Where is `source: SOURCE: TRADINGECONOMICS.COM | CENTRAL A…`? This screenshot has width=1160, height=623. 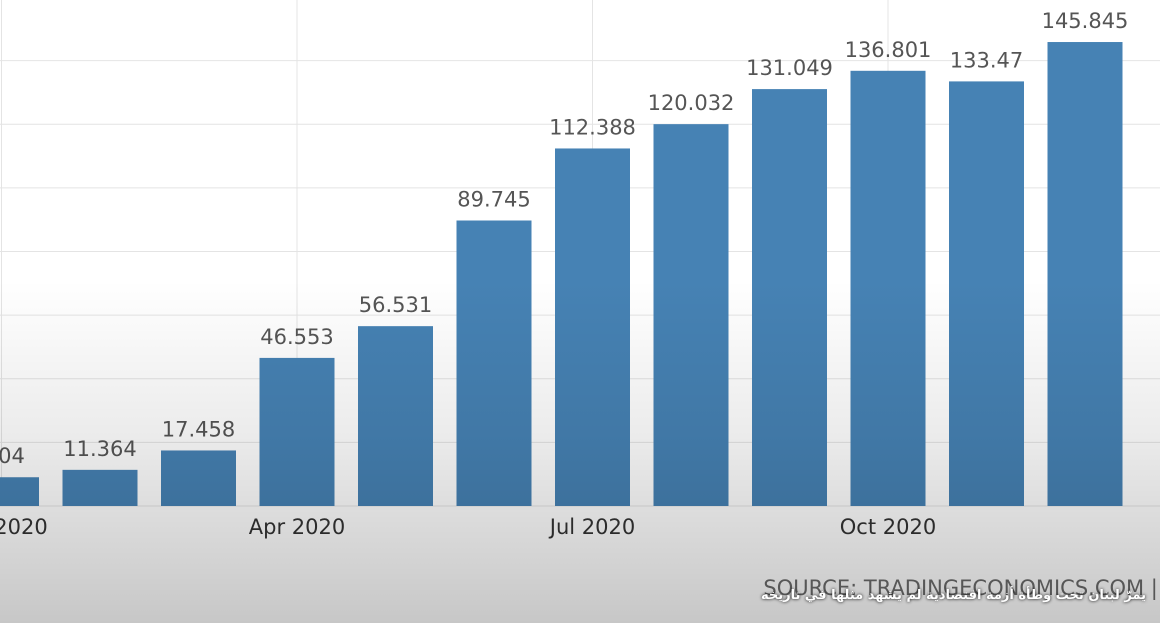 source: SOURCE: TRADINGECONOMICS.COM | CENTRAL A… is located at coordinates (961, 588).